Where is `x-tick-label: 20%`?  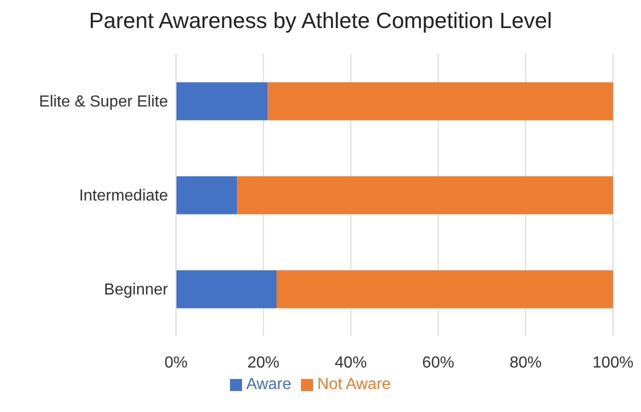 x-tick-label: 20% is located at coordinates (263, 363).